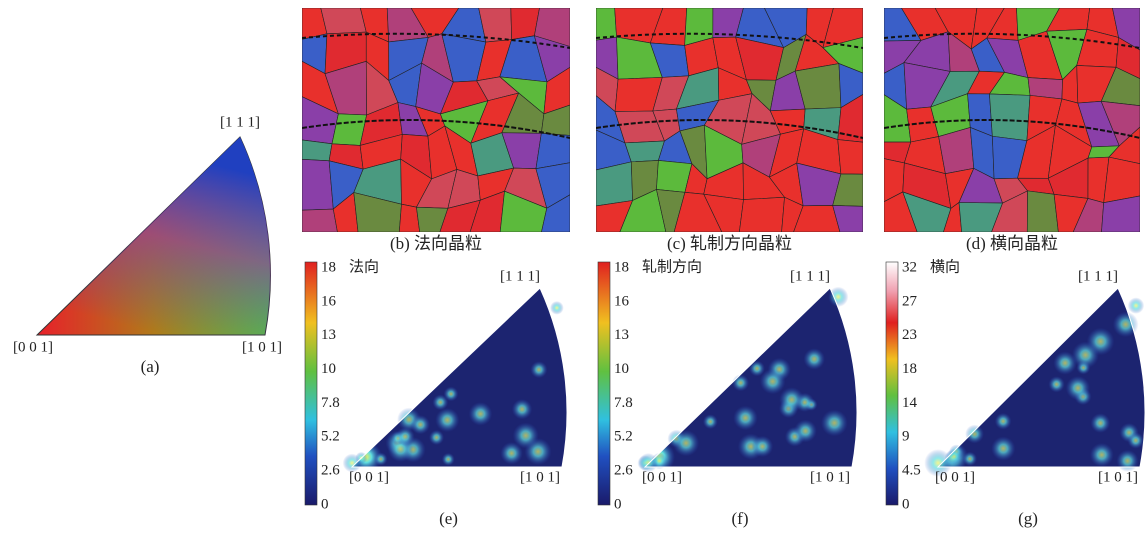 The image size is (1147, 533). What do you see at coordinates (33, 347) in the screenshot?
I see `ipf-label: [0 0 1]` at bounding box center [33, 347].